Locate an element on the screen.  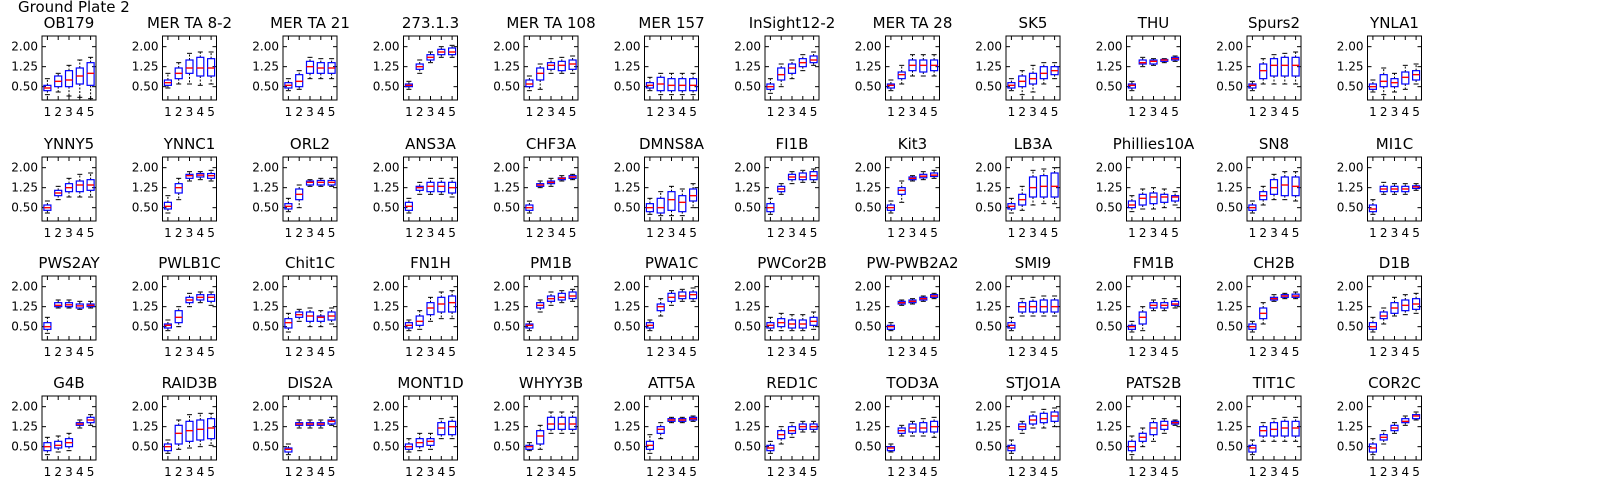
panel-8: SK5 0.50 1.25 2.00 1 2 3 4 5 is located at coordinates (1018, 66).